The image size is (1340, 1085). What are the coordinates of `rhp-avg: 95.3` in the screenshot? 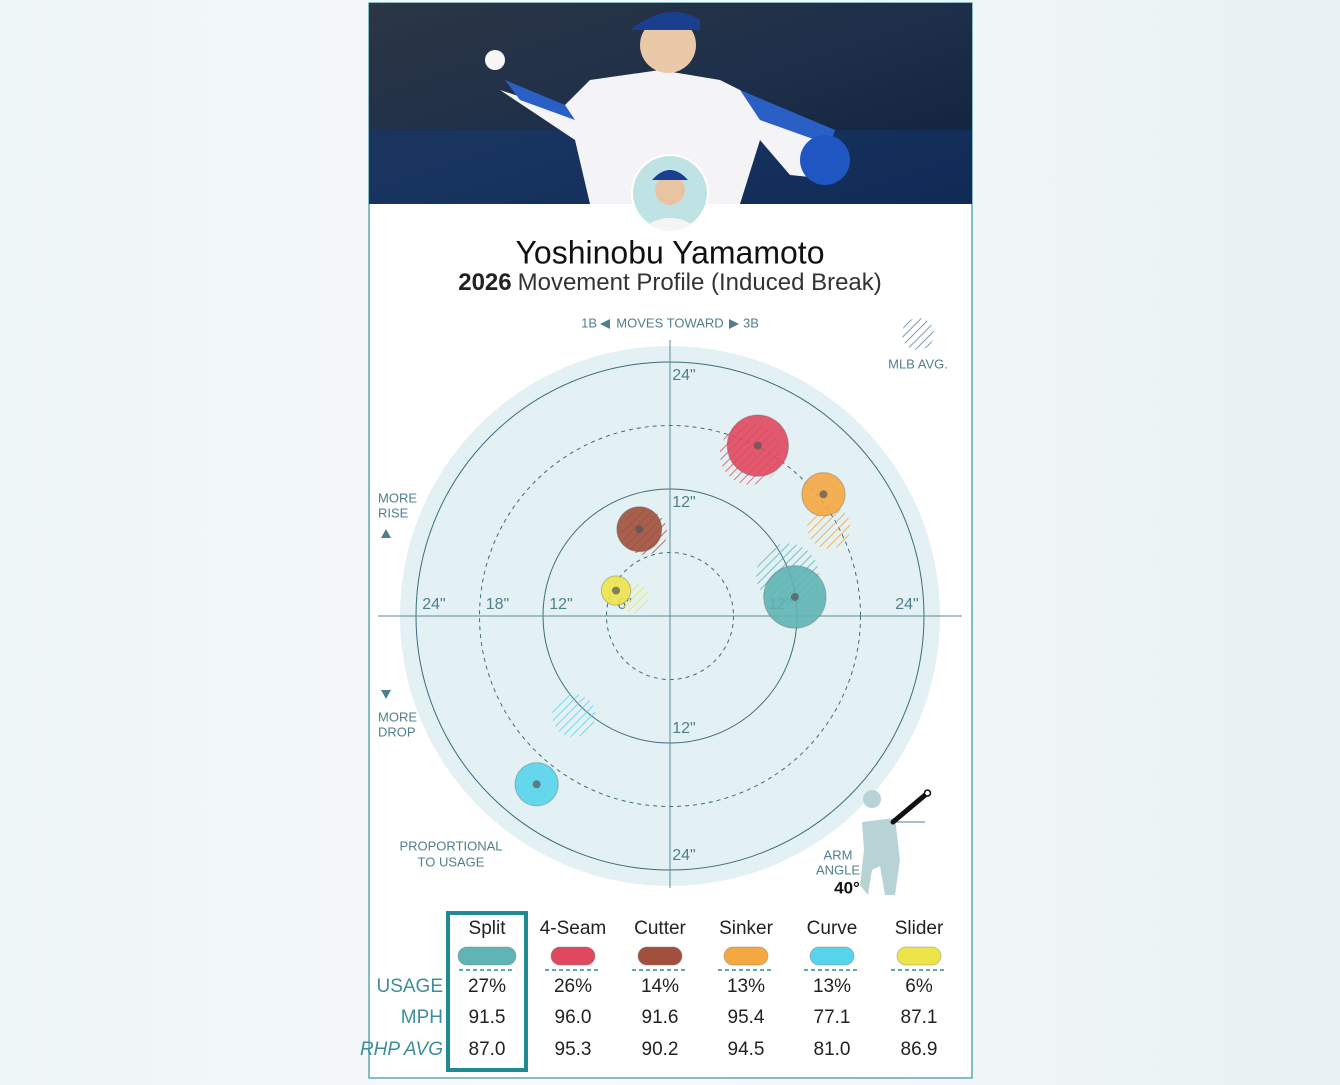 It's located at (573, 1049).